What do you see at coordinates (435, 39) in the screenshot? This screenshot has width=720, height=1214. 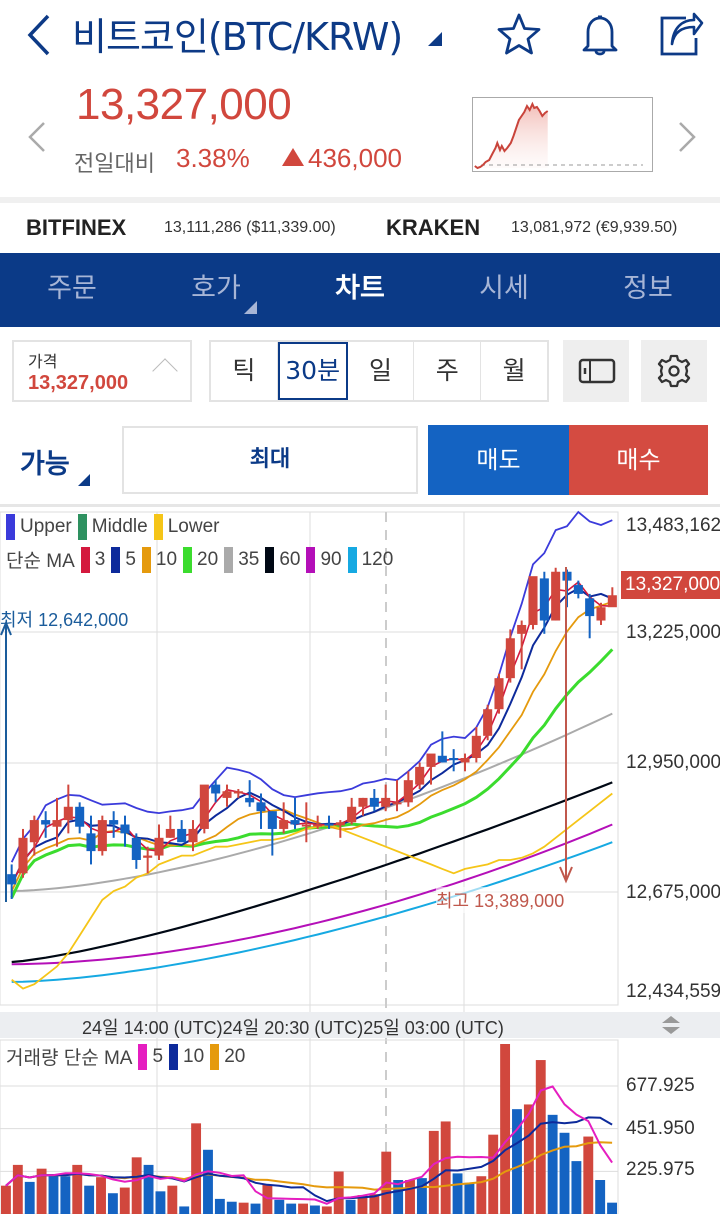 I see `dropdown-icon` at bounding box center [435, 39].